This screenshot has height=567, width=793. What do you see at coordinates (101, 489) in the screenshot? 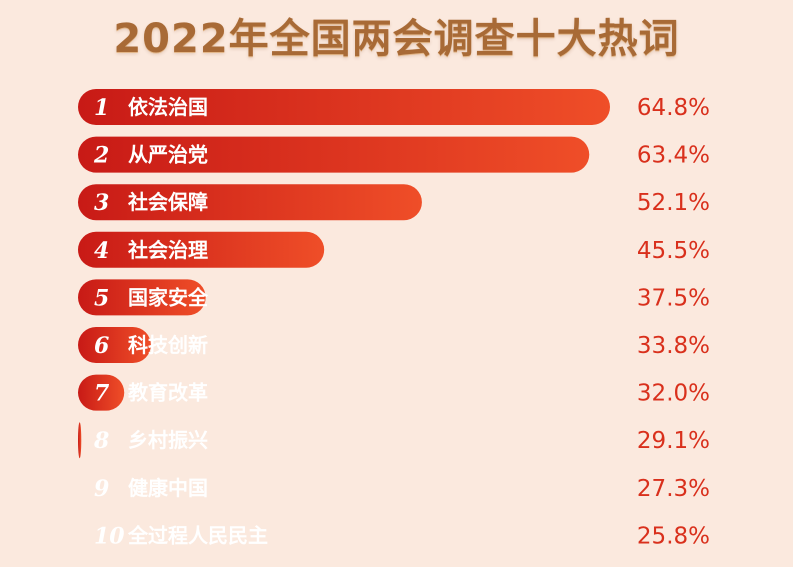
I see `rank-label: 9` at bounding box center [101, 489].